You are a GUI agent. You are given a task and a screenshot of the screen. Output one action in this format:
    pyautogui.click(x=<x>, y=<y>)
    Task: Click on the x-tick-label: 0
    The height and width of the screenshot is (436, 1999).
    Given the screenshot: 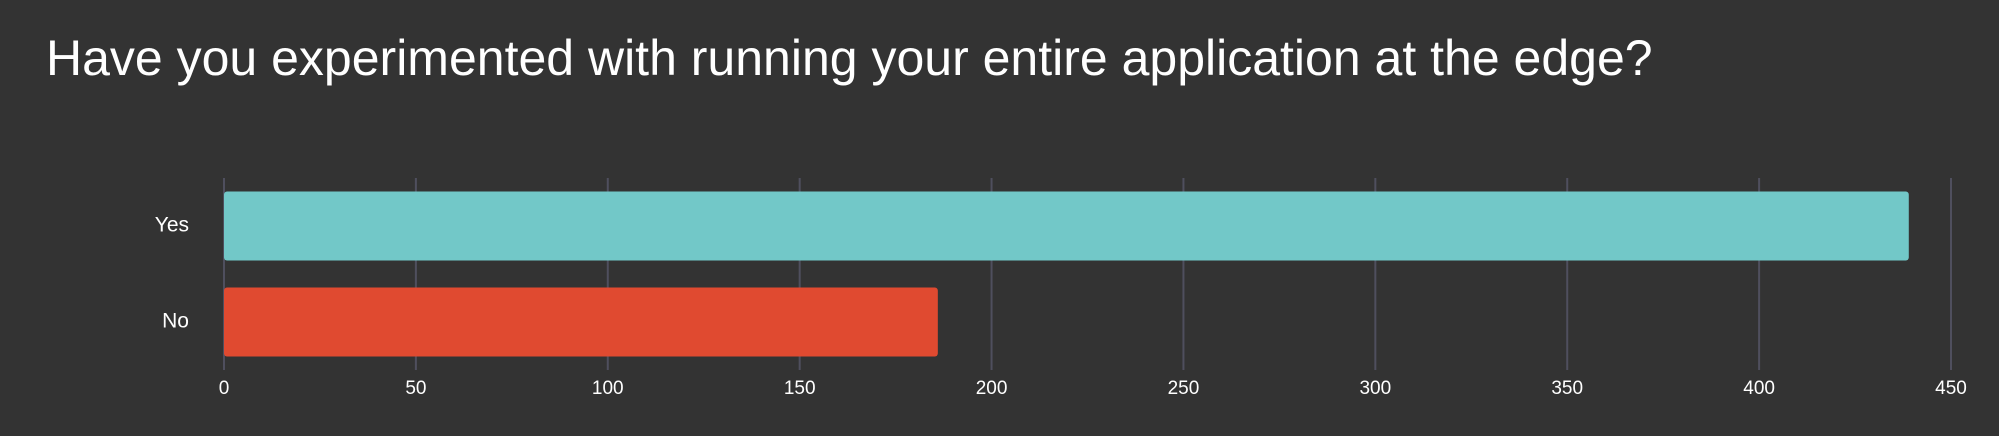 What is the action you would take?
    pyautogui.click(x=224, y=388)
    